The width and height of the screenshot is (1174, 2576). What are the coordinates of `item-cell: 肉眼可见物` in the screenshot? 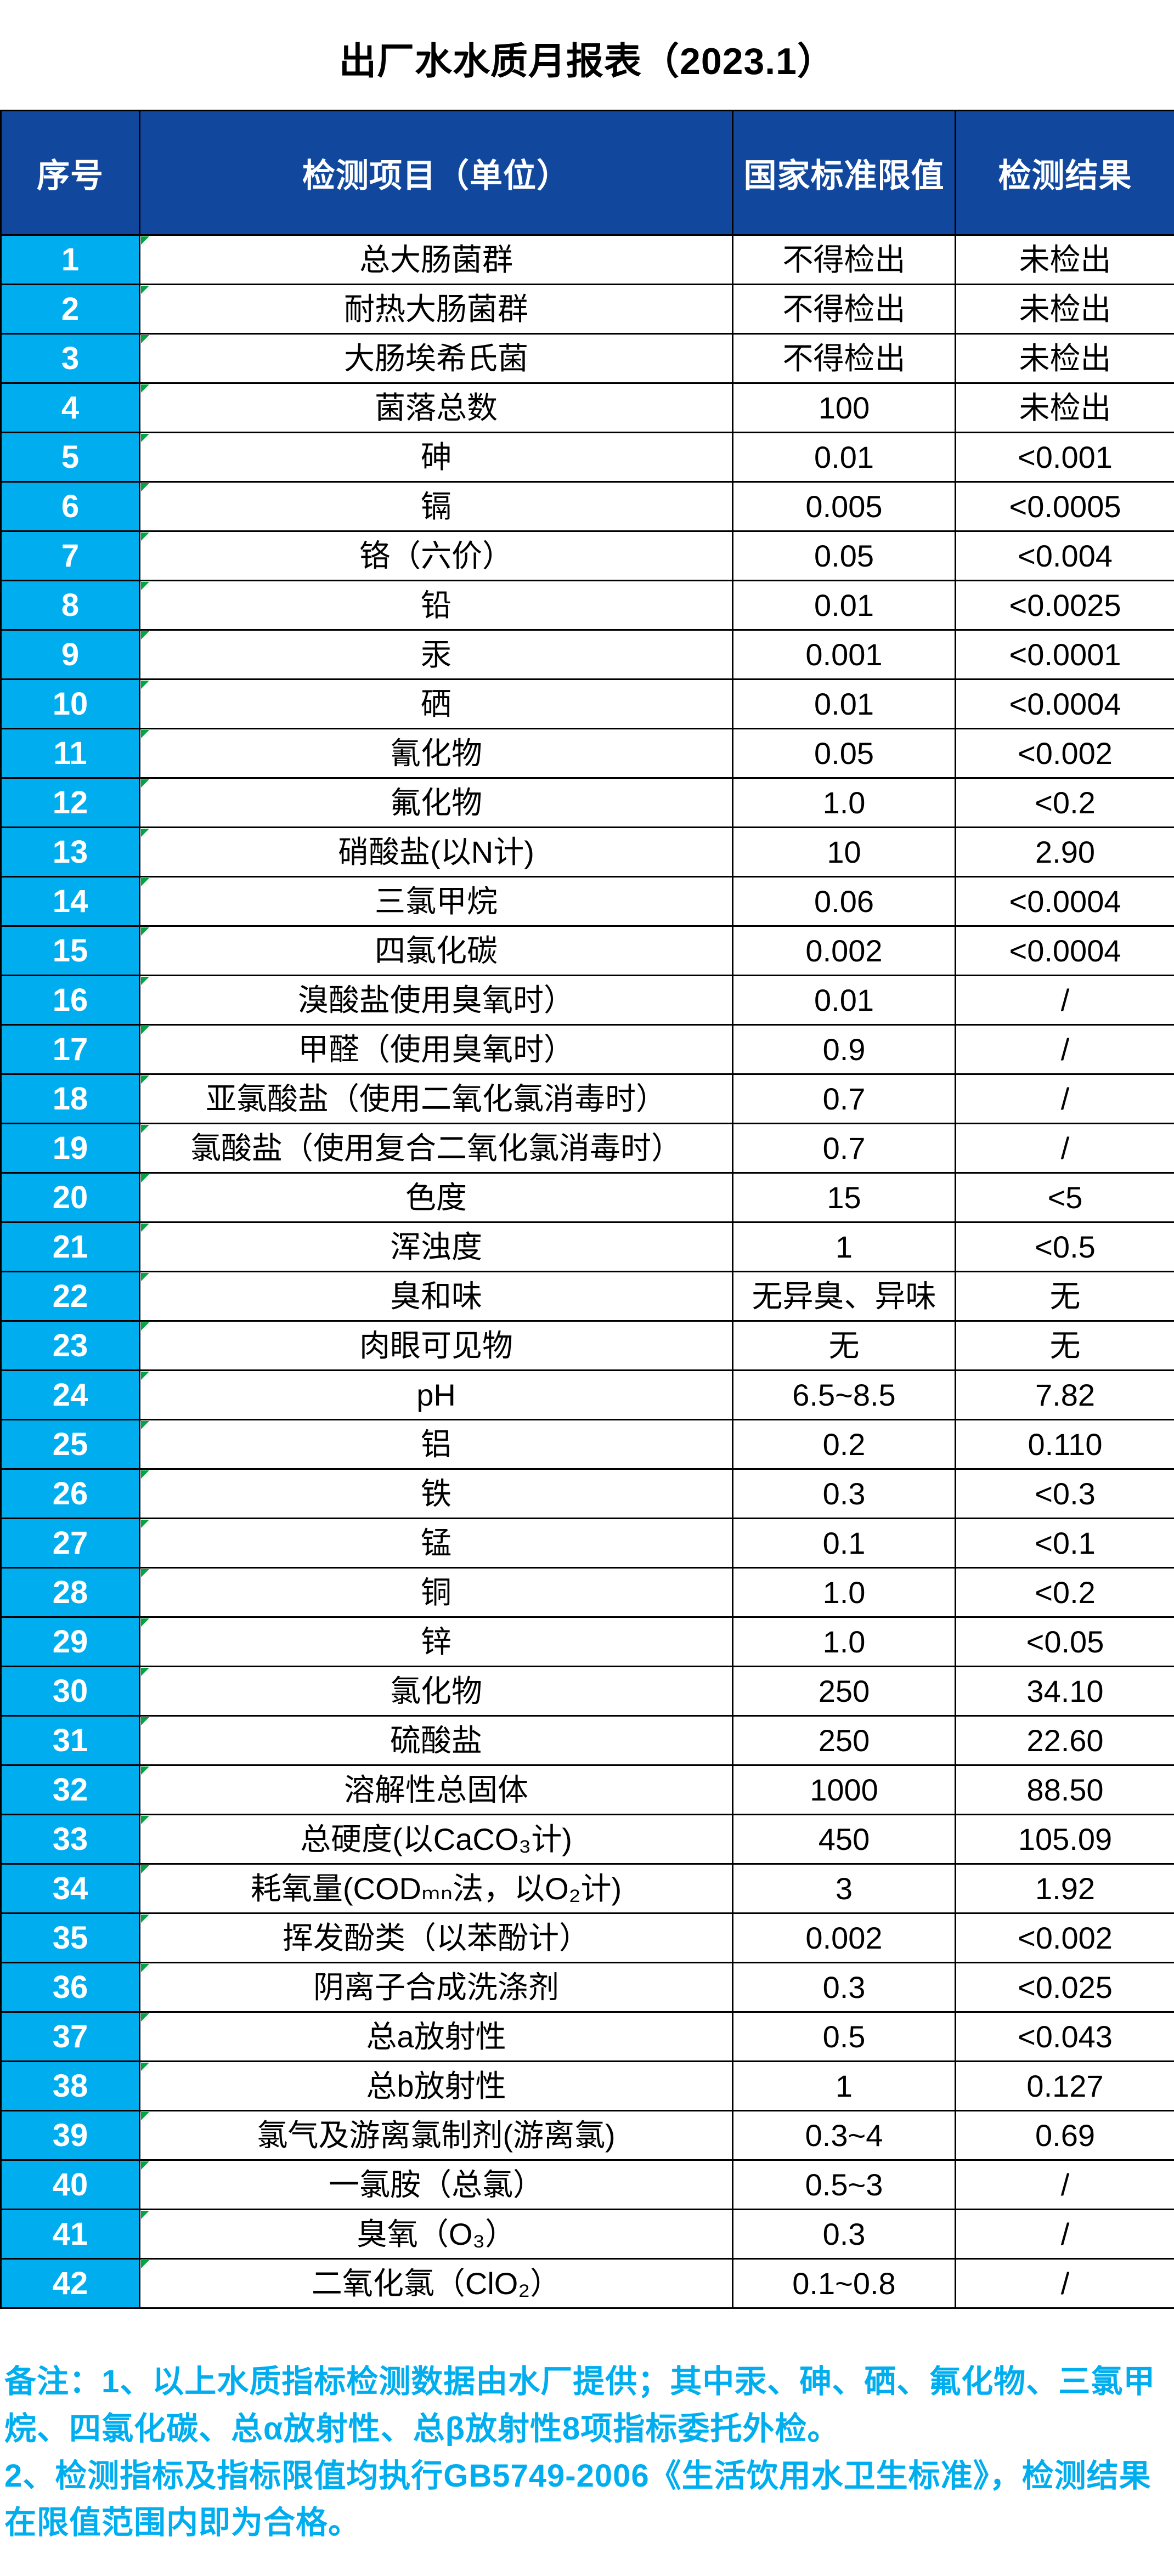 It's located at (436, 1345).